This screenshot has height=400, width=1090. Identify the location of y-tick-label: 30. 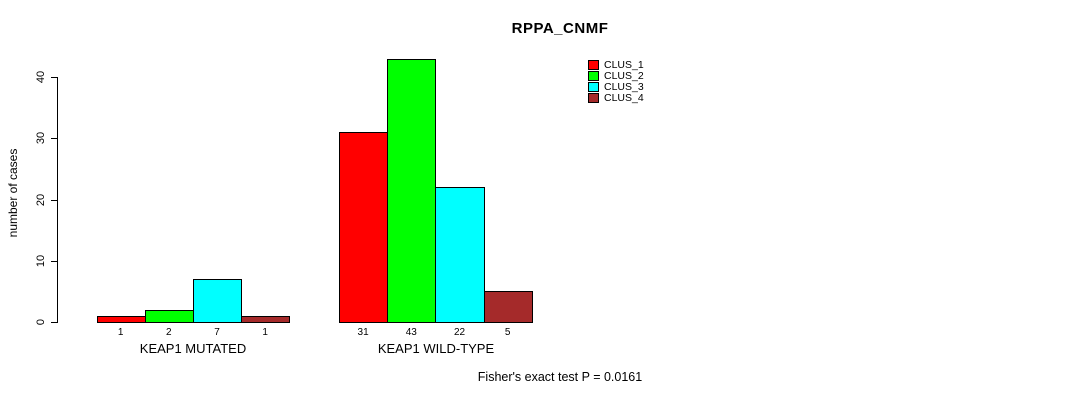
(41, 138).